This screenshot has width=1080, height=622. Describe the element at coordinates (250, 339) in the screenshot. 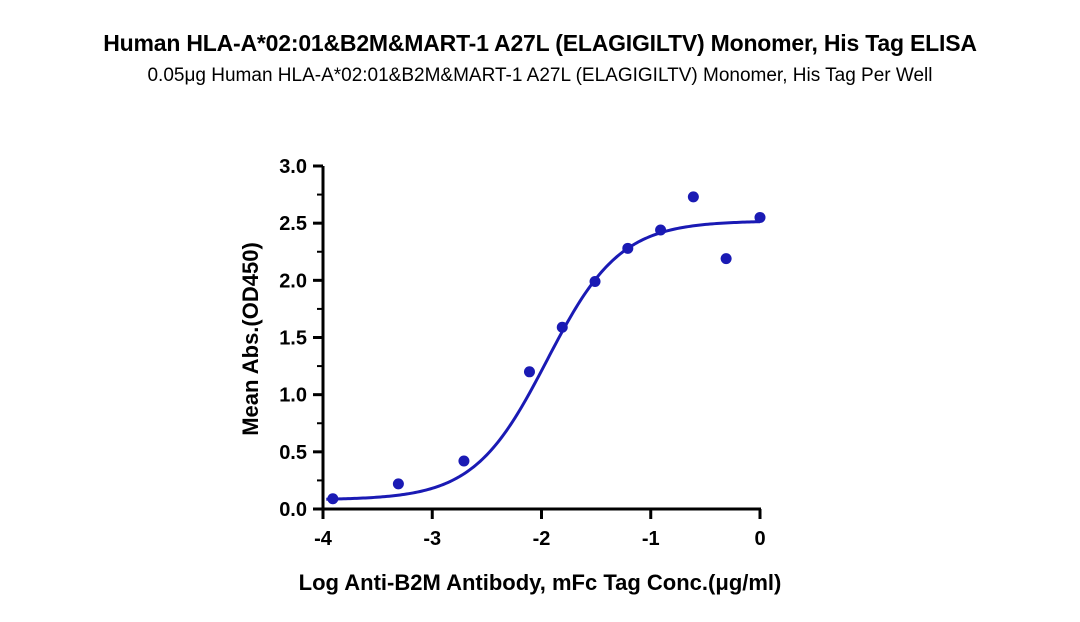

I see `y-axis-title: Mean Abs.(OD450)` at that location.